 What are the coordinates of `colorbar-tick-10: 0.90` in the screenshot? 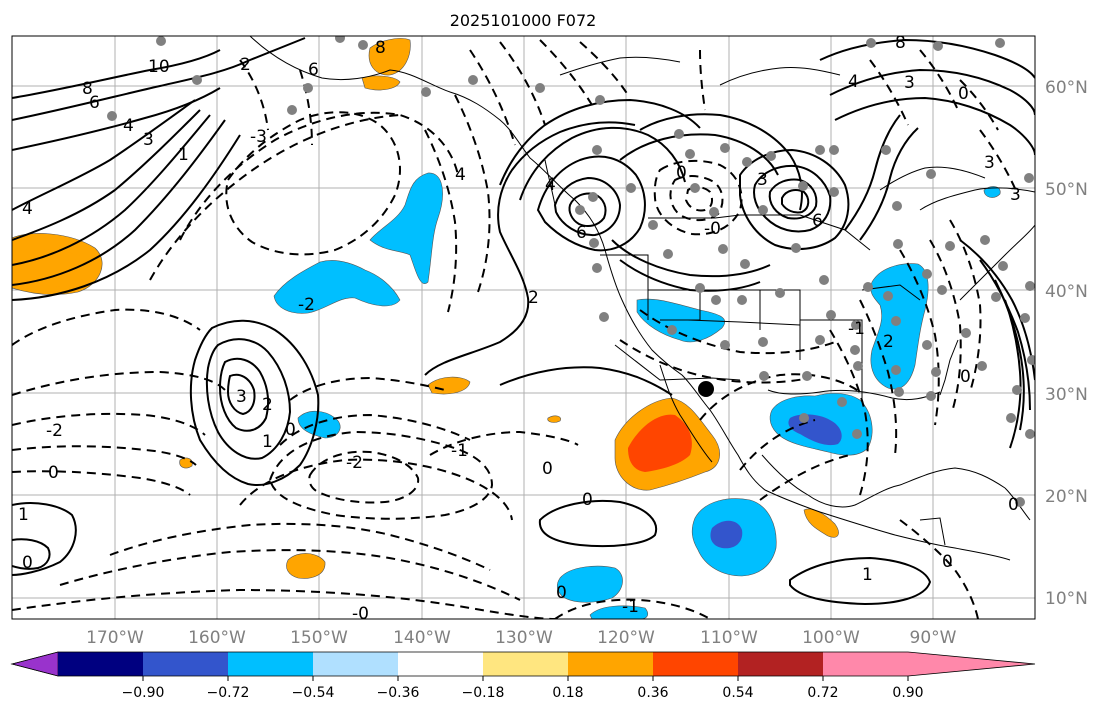 It's located at (907, 693).